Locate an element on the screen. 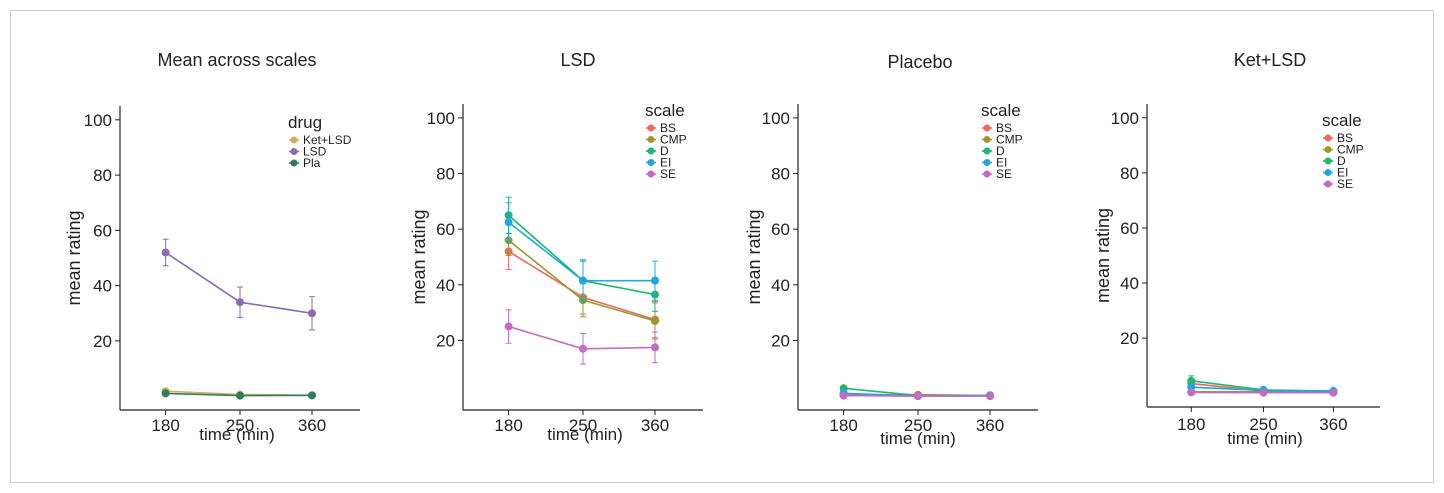 Image resolution: width=1444 pixels, height=493 pixels. series-lsd is located at coordinates (238, 284).